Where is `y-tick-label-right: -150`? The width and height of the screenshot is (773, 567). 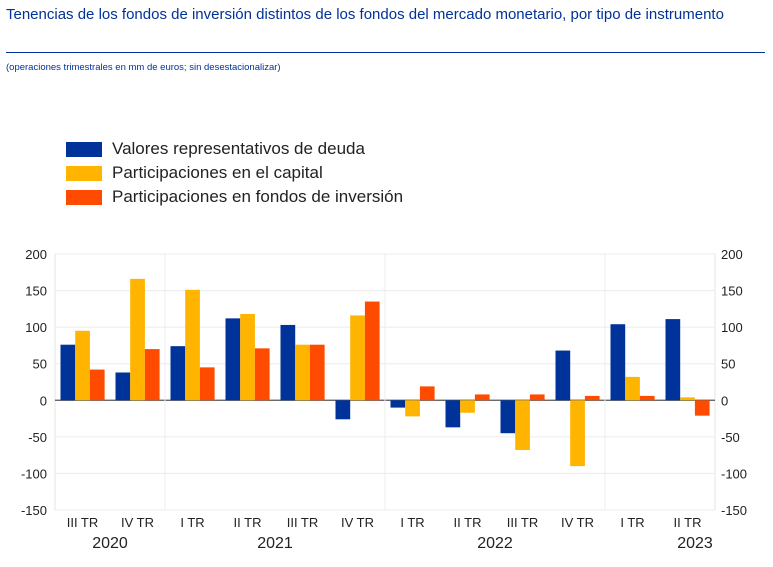 y-tick-label-right: -150 is located at coordinates (734, 510).